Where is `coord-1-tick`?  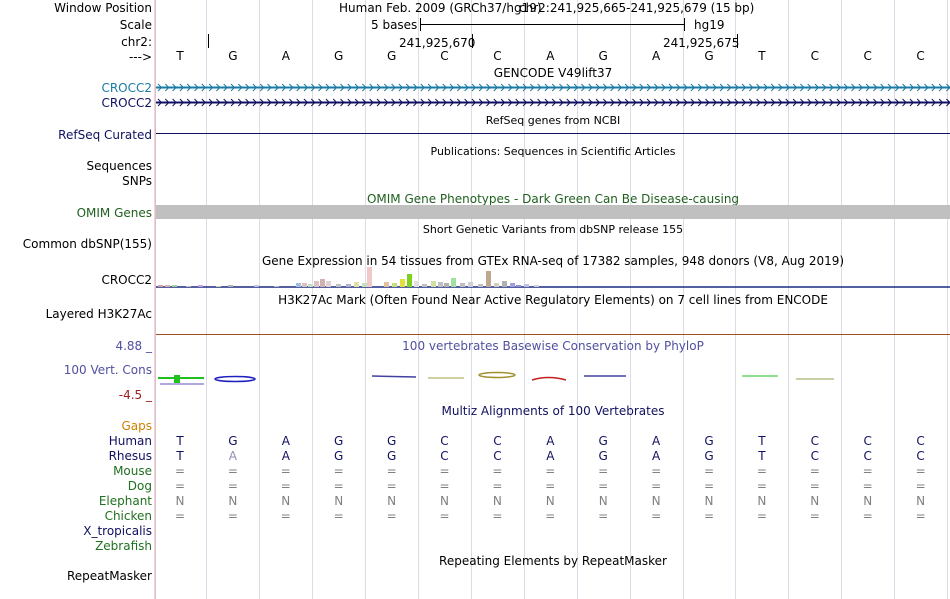 coord-1-tick is located at coordinates (472, 41).